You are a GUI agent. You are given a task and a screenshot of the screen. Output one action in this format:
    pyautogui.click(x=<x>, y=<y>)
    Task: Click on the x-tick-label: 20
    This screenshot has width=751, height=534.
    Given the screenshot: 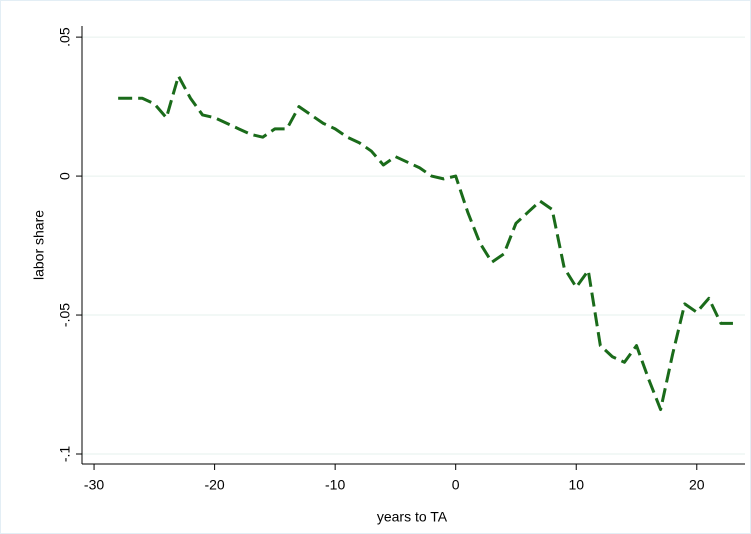 What is the action you would take?
    pyautogui.click(x=697, y=485)
    